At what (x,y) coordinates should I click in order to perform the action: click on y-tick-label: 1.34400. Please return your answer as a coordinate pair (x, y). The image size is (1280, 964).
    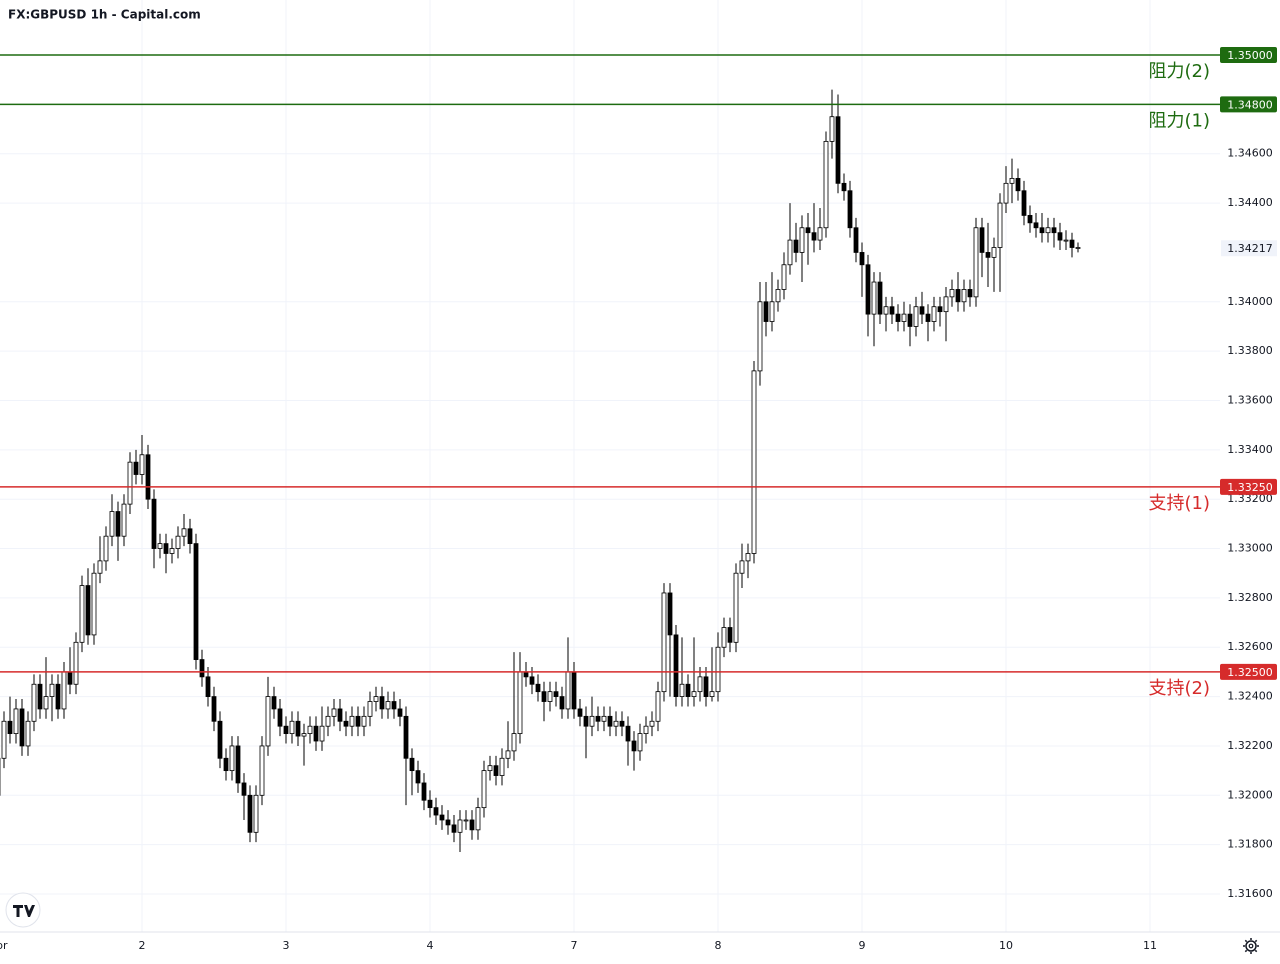
    Looking at the image, I should click on (1250, 202).